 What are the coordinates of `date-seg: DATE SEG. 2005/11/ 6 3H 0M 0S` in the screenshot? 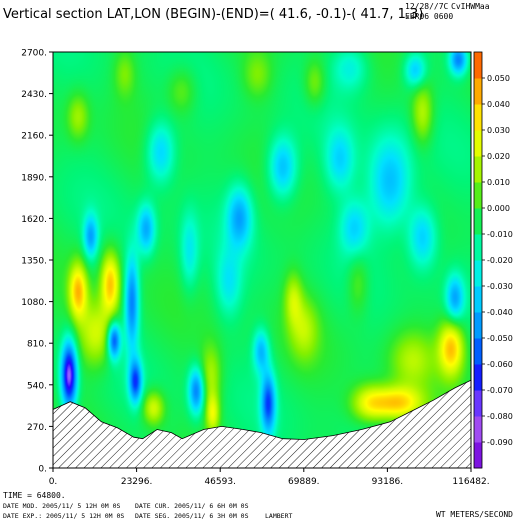 It's located at (192, 516).